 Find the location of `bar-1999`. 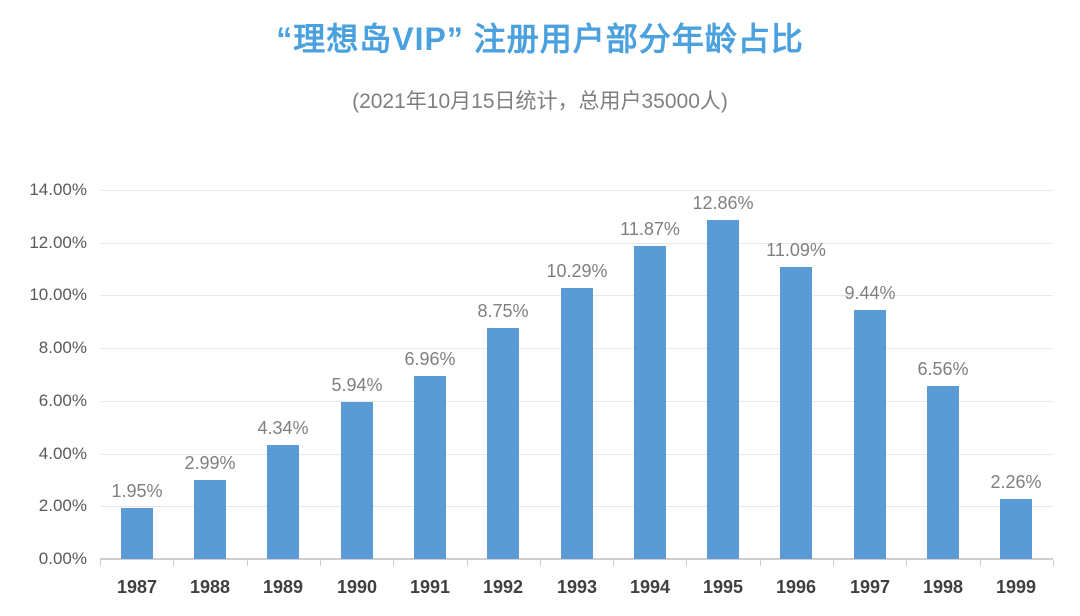

bar-1999 is located at coordinates (1016, 529).